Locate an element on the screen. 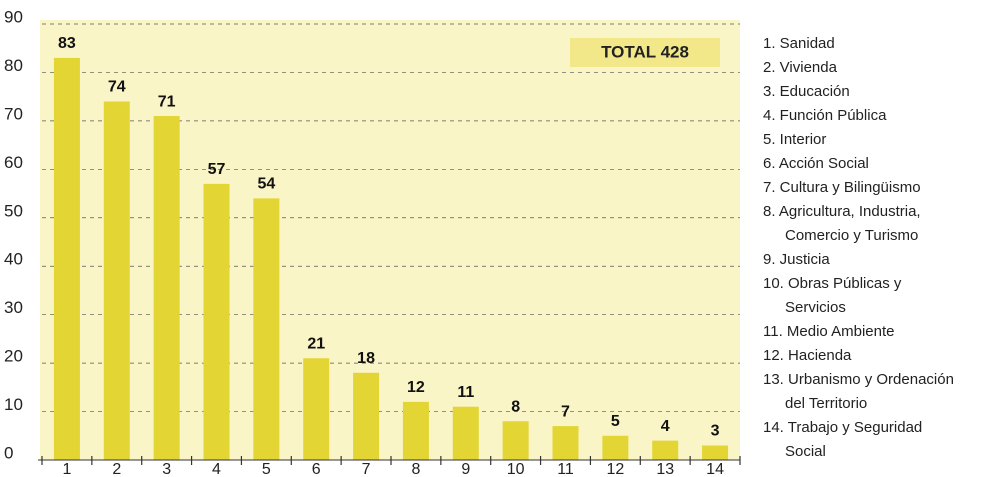 Image resolution: width=983 pixels, height=477 pixels. legend-entry: 2. Vivienda is located at coordinates (800, 67).